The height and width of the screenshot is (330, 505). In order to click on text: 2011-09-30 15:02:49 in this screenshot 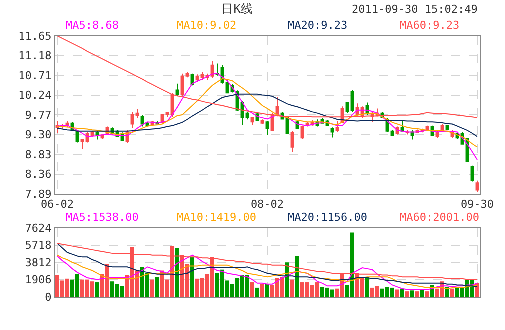, I will do `click(415, 9)`.